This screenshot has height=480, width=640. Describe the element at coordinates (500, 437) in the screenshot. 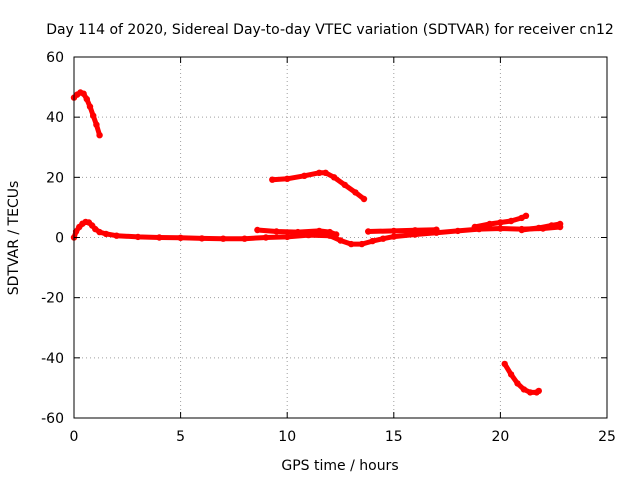

I see `x-tick-label: 20` at that location.